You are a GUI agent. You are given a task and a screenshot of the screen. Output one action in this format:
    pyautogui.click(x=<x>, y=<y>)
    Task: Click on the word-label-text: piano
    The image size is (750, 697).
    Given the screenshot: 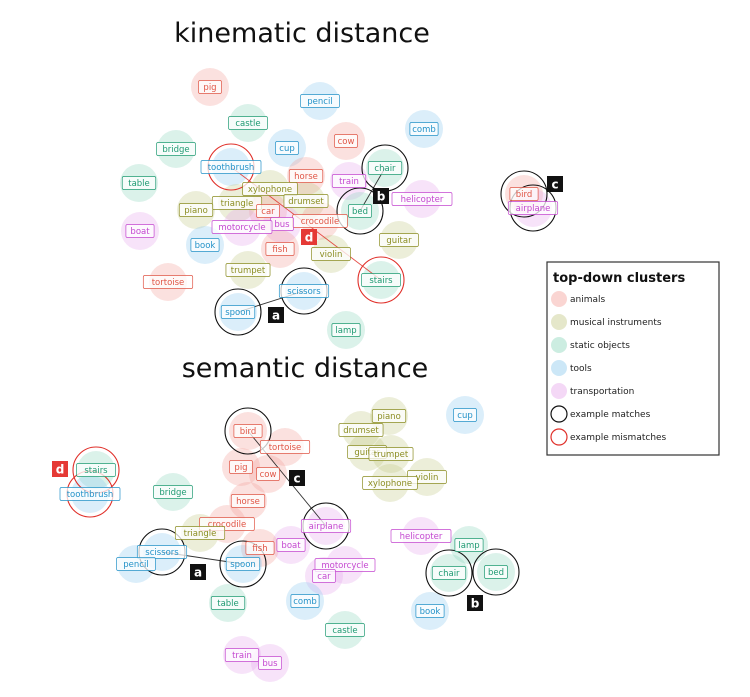 What is the action you would take?
    pyautogui.click(x=196, y=211)
    